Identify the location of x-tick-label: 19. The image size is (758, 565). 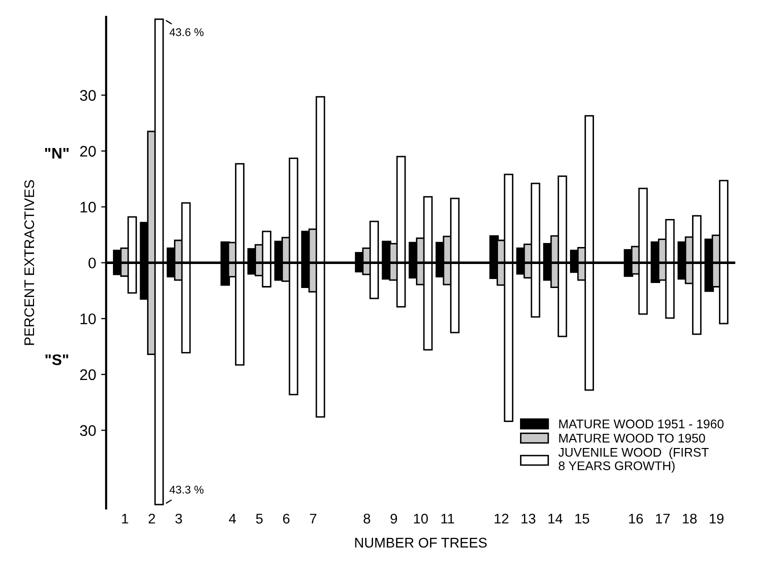
(717, 519).